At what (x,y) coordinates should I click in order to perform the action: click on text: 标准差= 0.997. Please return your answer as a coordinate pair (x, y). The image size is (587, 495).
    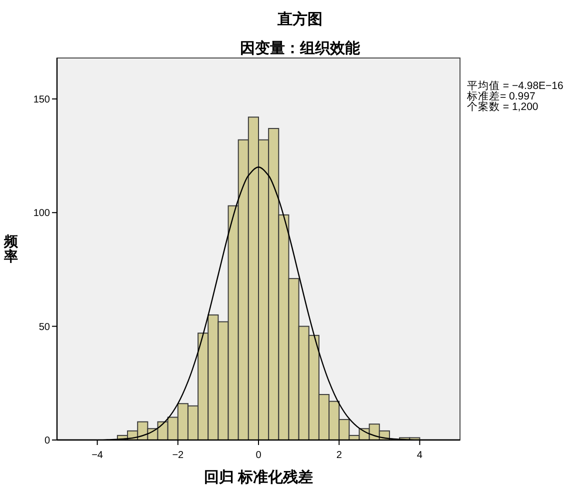
    Looking at the image, I should click on (501, 96).